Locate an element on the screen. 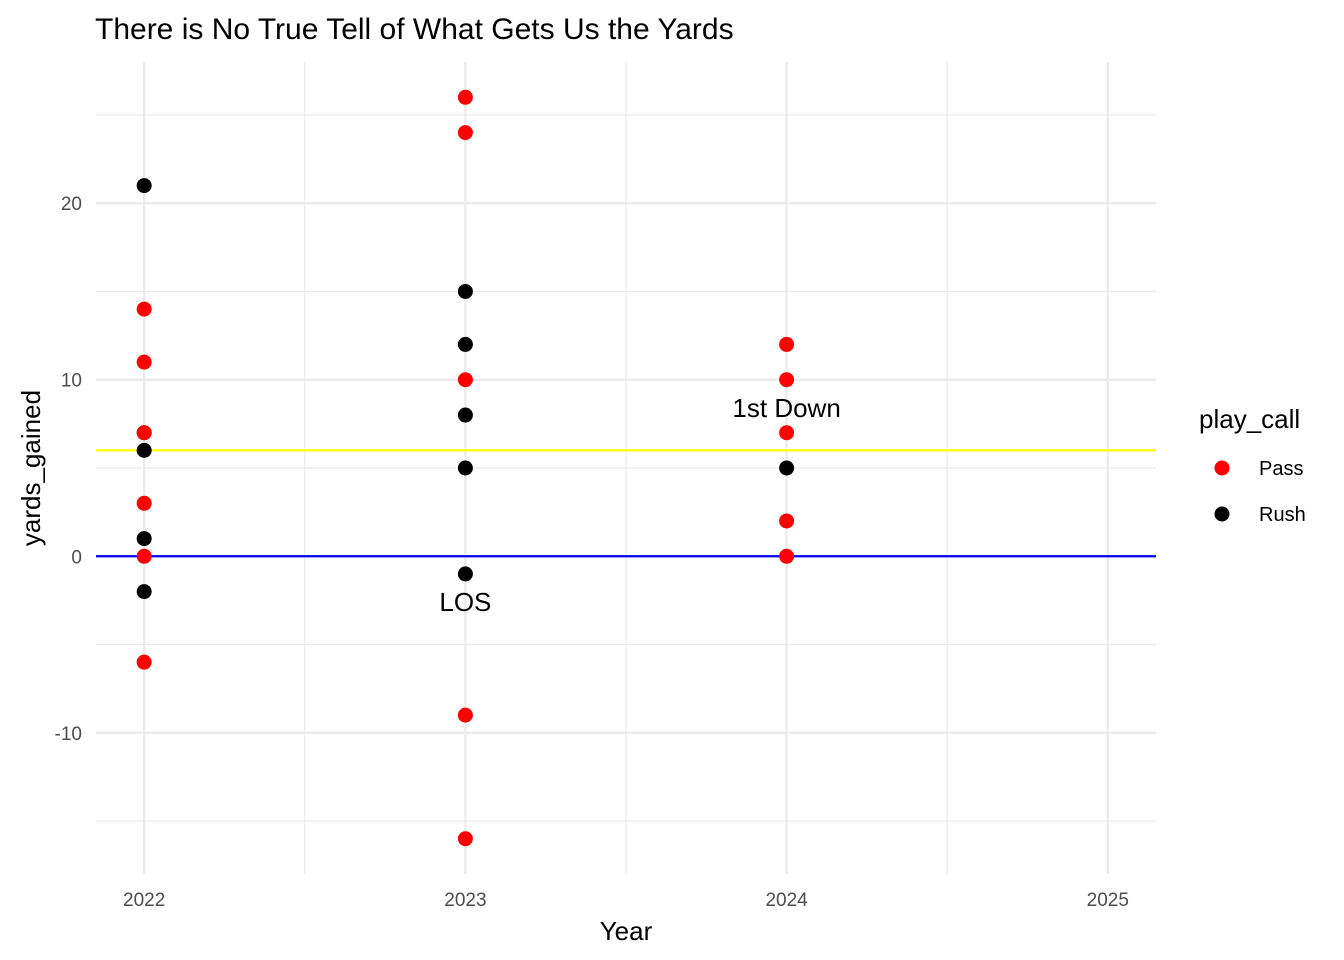  annotation-label: LOS is located at coordinates (465, 602).